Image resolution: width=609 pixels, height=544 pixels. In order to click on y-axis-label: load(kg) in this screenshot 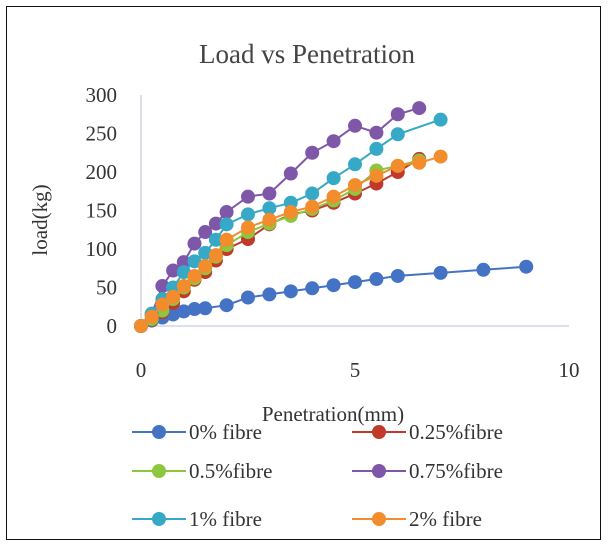, I will do `click(40, 219)`.